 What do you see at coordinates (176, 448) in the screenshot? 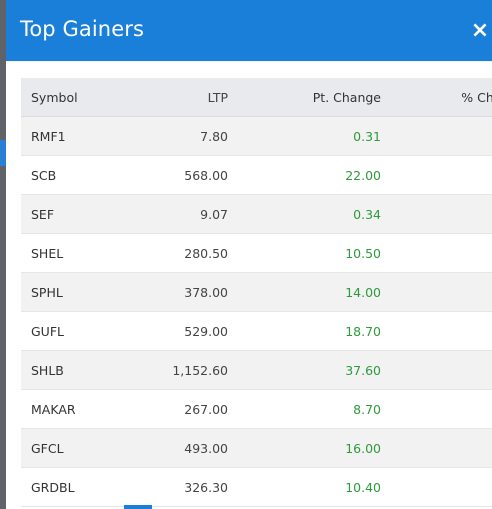
I see `ltp-cell: 493.00` at bounding box center [176, 448].